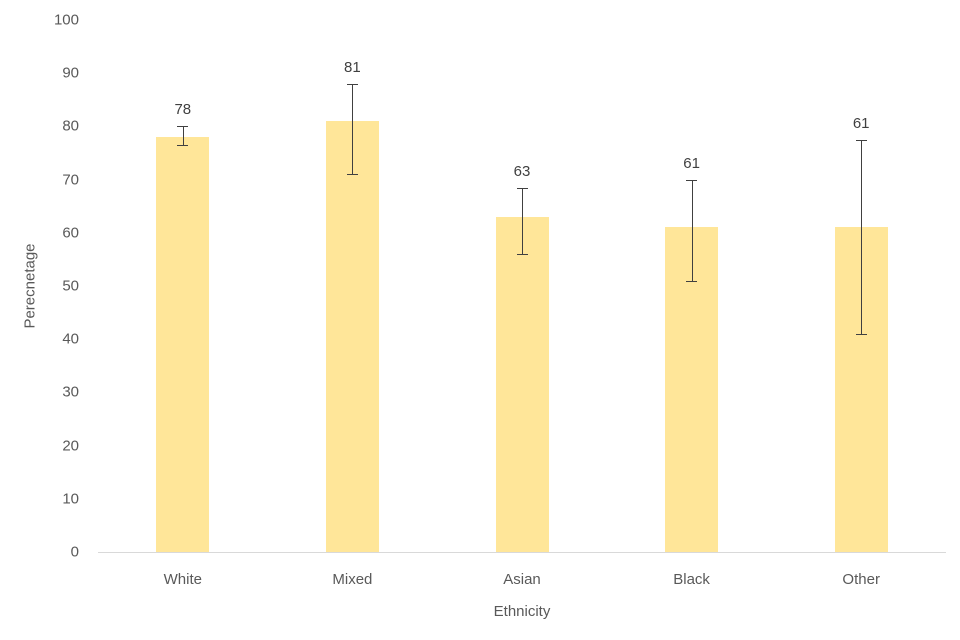  What do you see at coordinates (70, 286) in the screenshot?
I see `y-tick-label: 50` at bounding box center [70, 286].